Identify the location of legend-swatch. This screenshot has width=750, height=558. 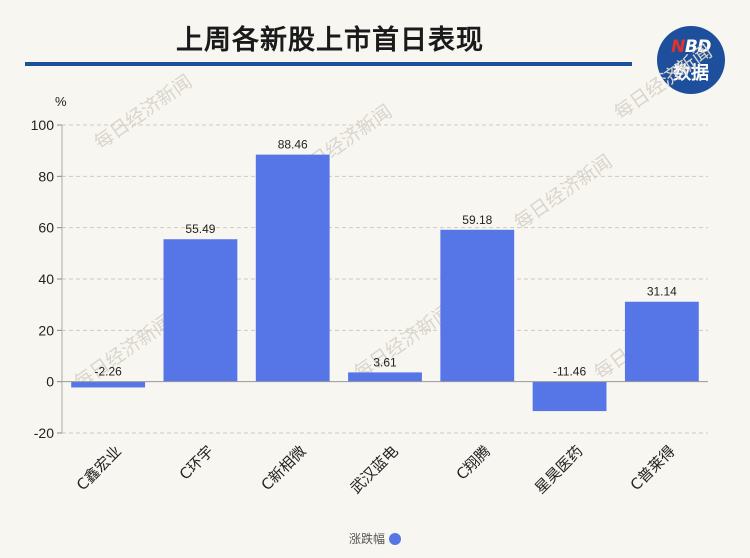
(395, 539).